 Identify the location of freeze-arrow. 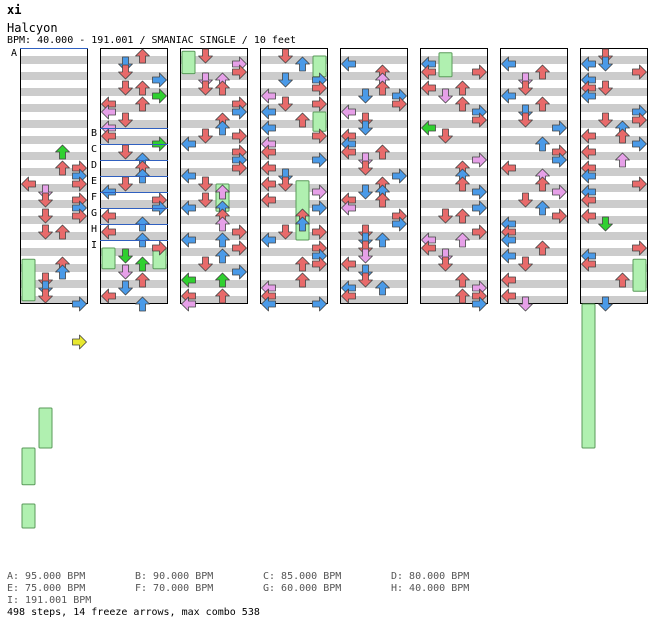
(445, 65).